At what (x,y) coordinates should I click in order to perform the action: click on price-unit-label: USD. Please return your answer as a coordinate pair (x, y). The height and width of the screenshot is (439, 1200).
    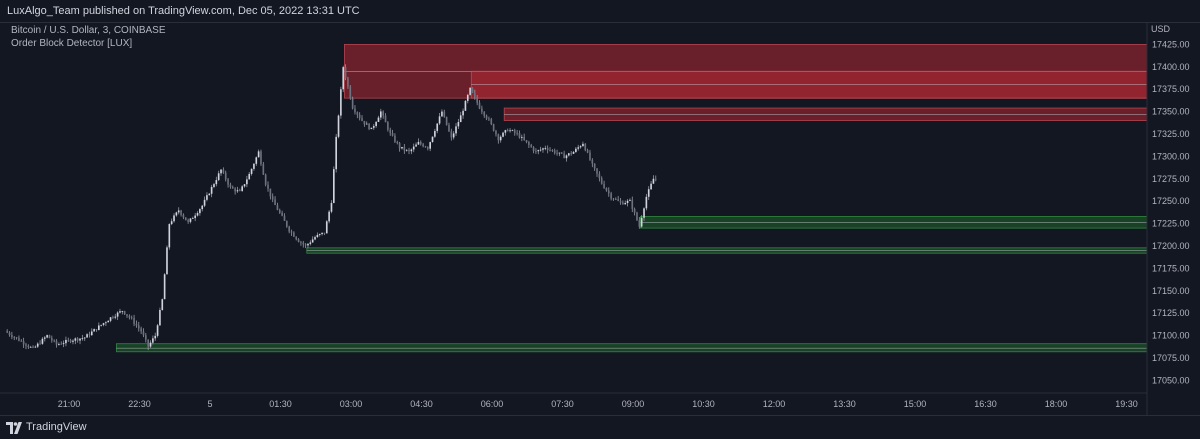
    Looking at the image, I should click on (1161, 29).